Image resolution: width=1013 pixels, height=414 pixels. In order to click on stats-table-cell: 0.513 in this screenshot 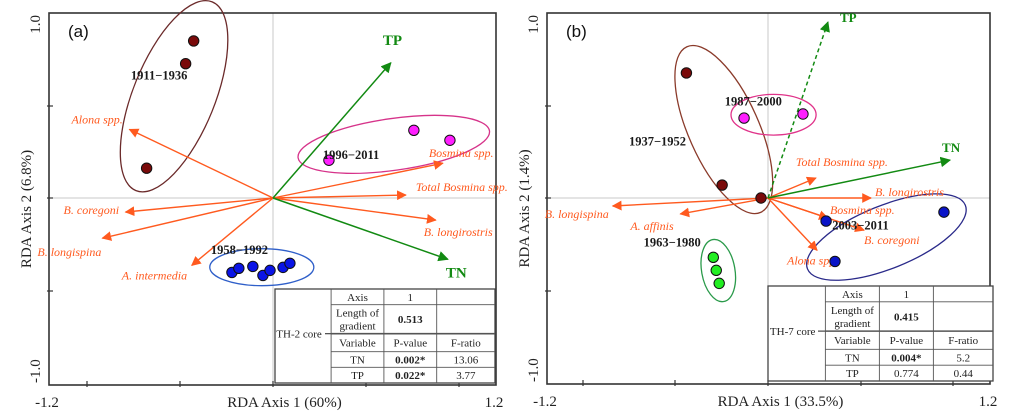, I will do `click(410, 320)`.